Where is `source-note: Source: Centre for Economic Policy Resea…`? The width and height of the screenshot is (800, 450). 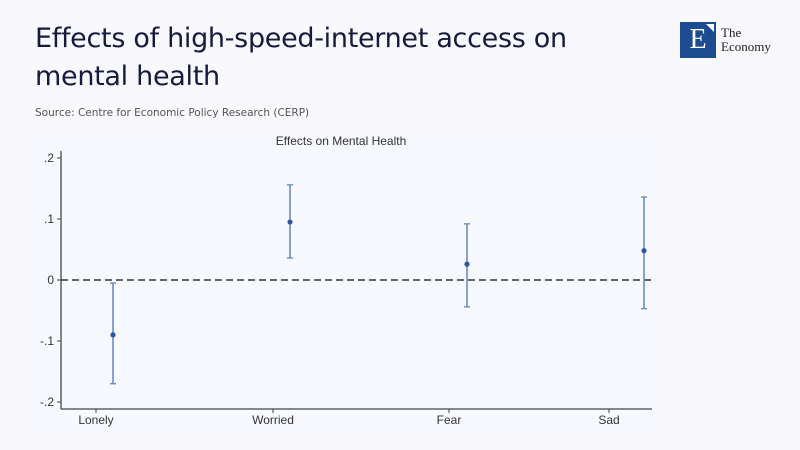
source-note: Source: Centre for Economic Policy Resea… is located at coordinates (172, 113).